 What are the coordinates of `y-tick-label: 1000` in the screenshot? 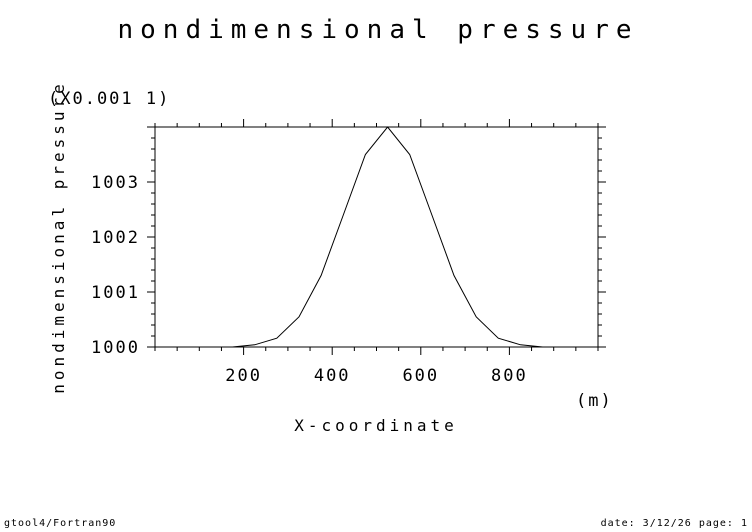 It's located at (115, 348).